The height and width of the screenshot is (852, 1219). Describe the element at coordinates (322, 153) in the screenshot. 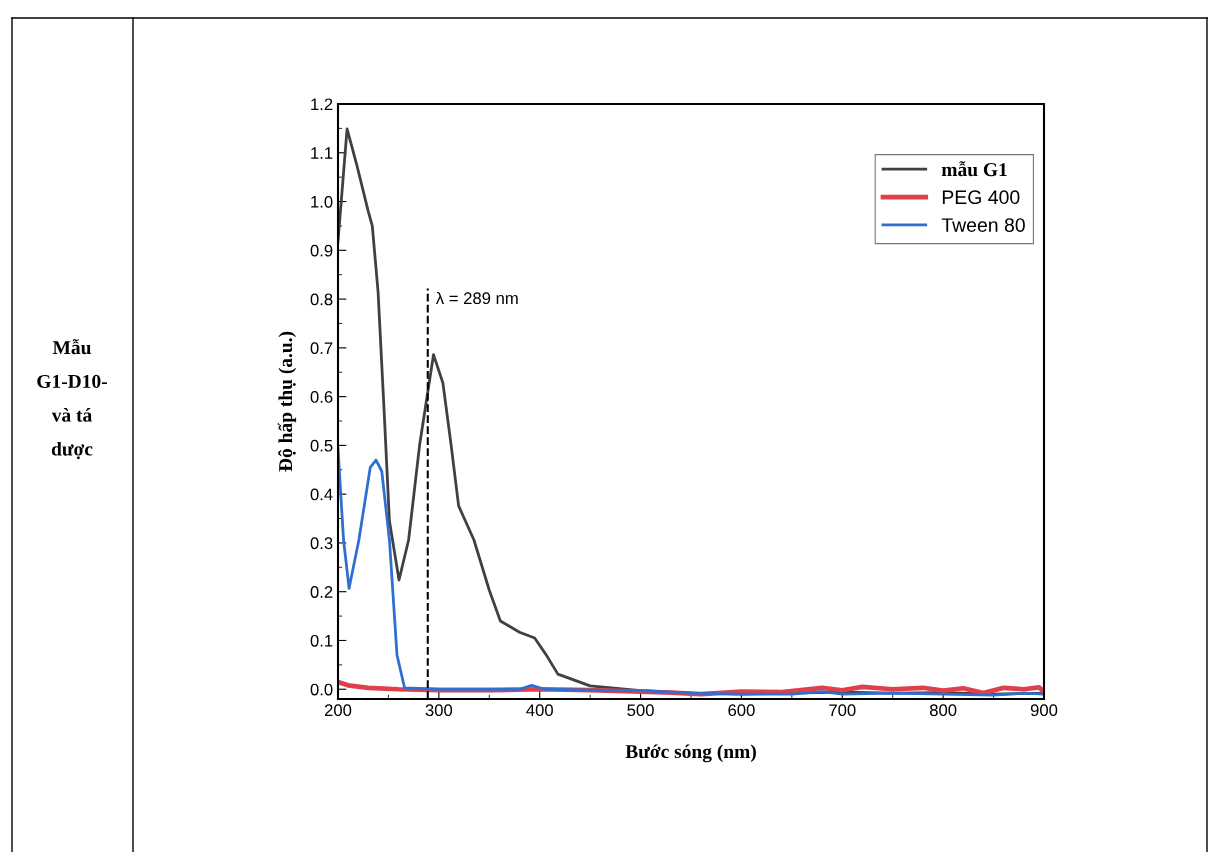

I see `y-tick-label: 1.1` at that location.